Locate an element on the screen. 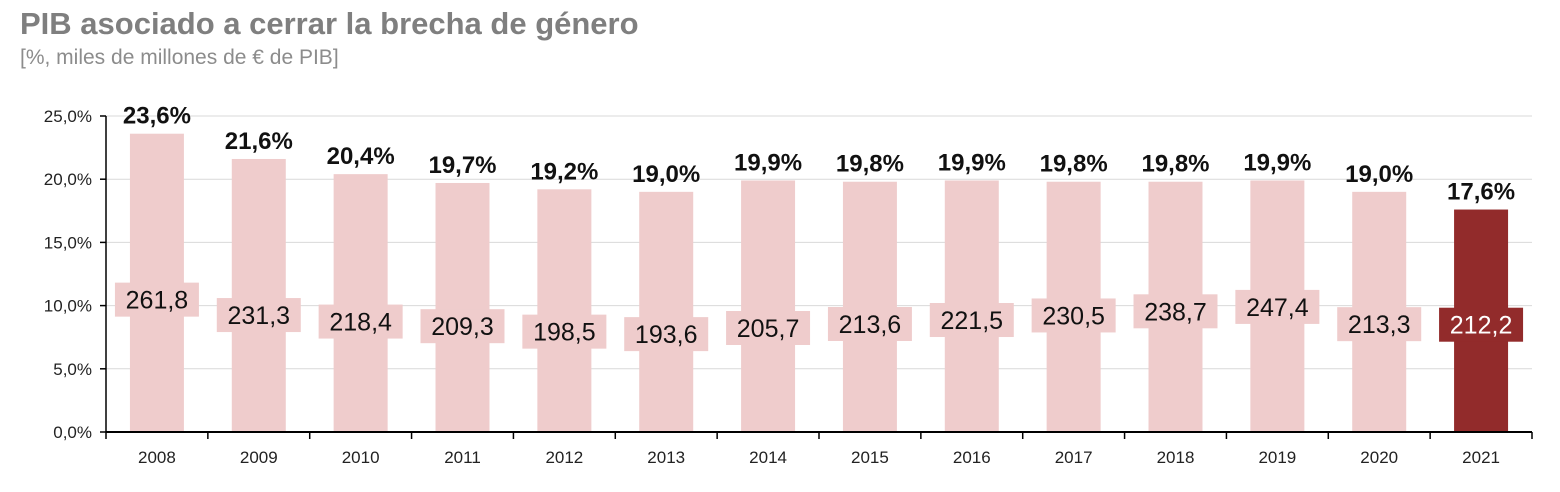  x-tick-label-2013: 2013 is located at coordinates (666, 457).